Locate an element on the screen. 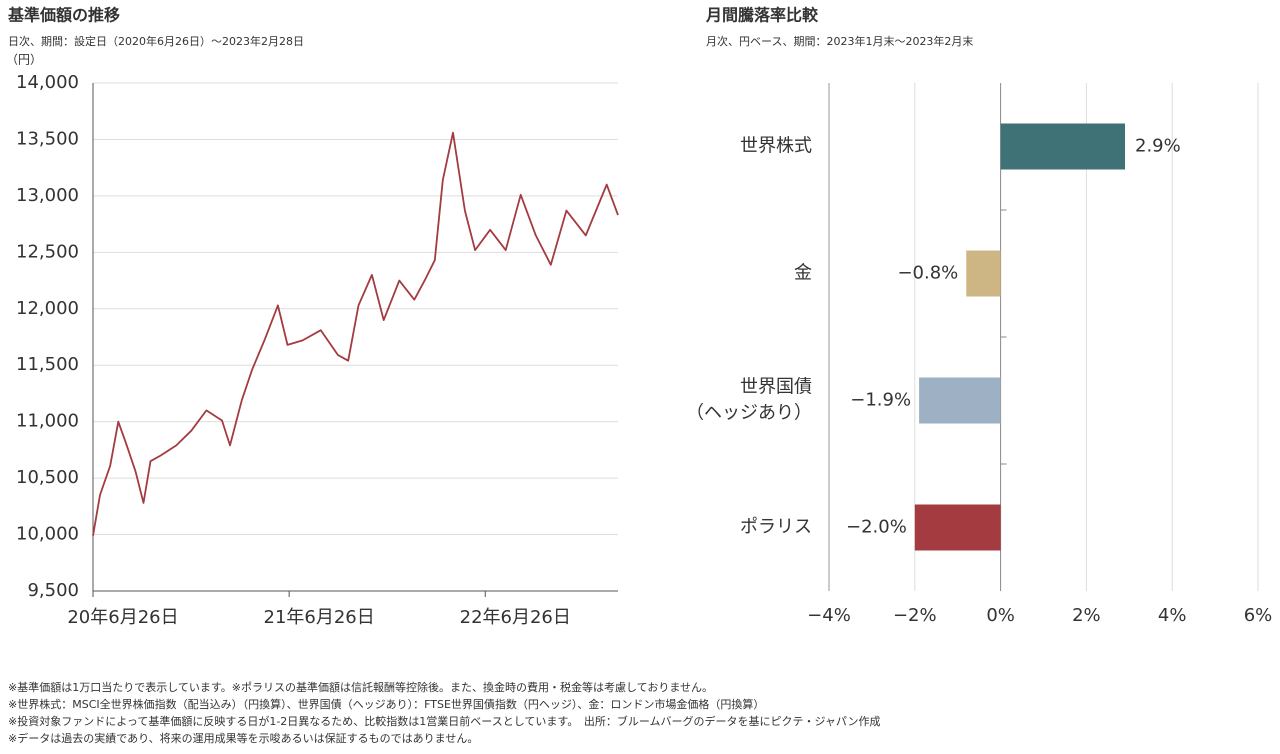 The image size is (1280, 754). value-label: −1.9% is located at coordinates (880, 400).